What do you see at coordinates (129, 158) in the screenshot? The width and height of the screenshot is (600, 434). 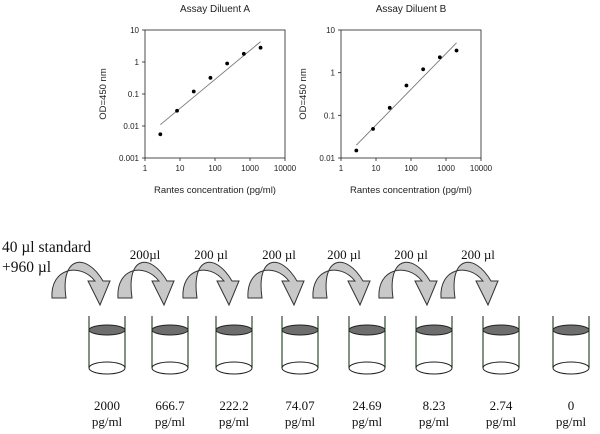 I see `y-tick-label: 0.001` at bounding box center [129, 158].